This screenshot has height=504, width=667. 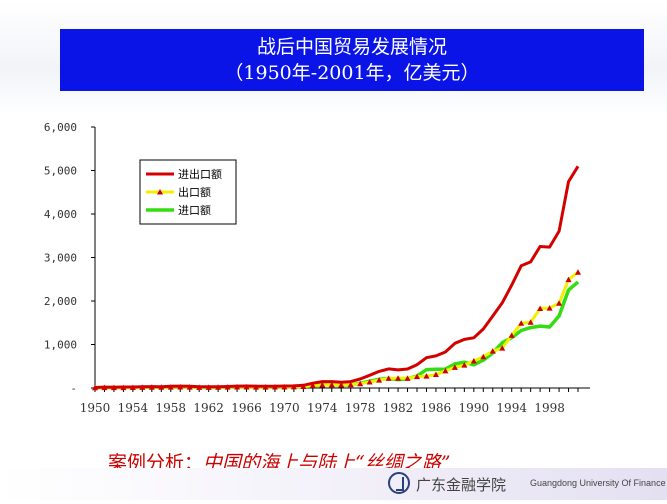 What do you see at coordinates (133, 408) in the screenshot?
I see `x-tick-label: 1954` at bounding box center [133, 408].